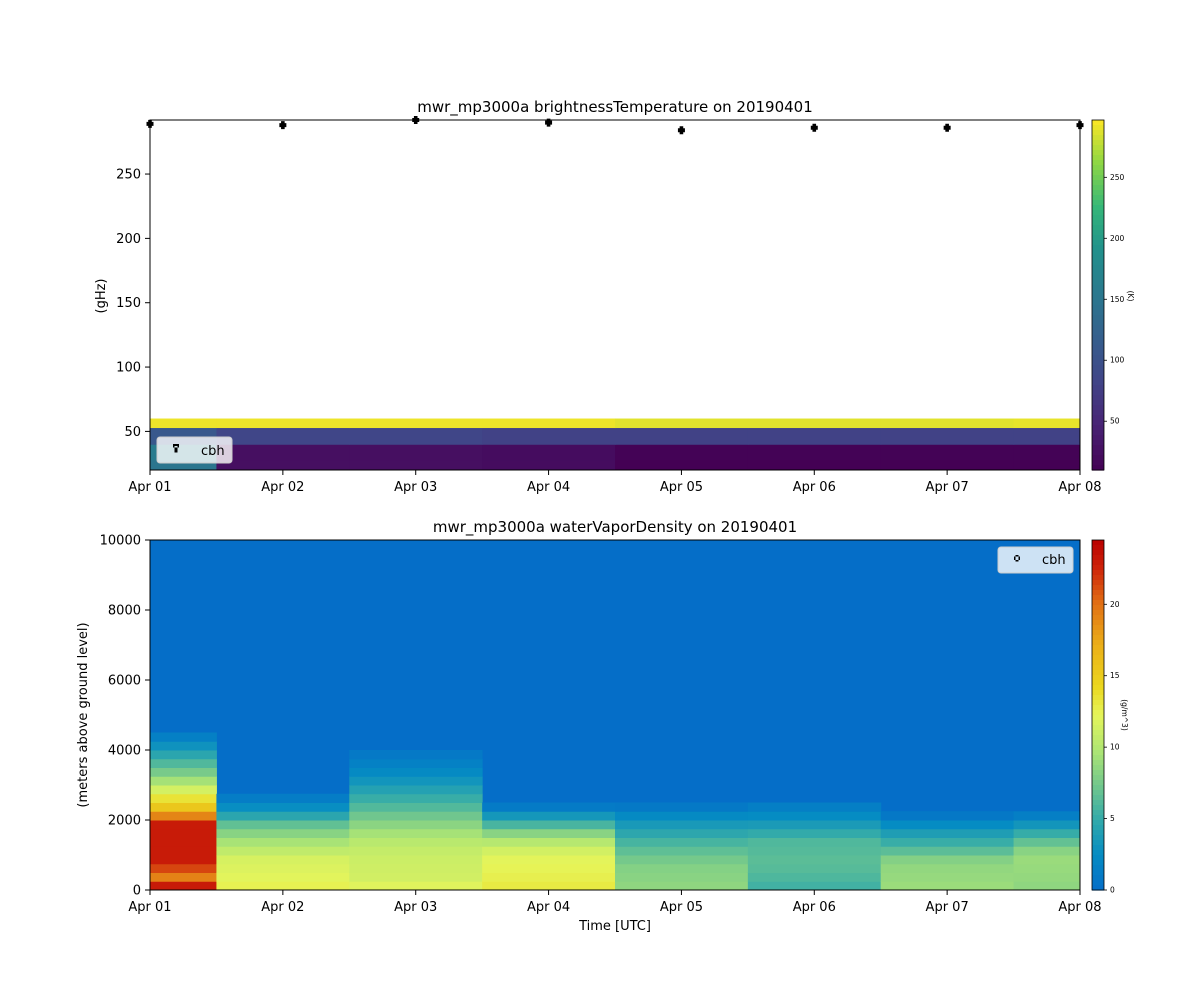 Image resolution: width=1200 pixels, height=1000 pixels. I want to click on colorbar-tick-label: 150, so click(1117, 299).